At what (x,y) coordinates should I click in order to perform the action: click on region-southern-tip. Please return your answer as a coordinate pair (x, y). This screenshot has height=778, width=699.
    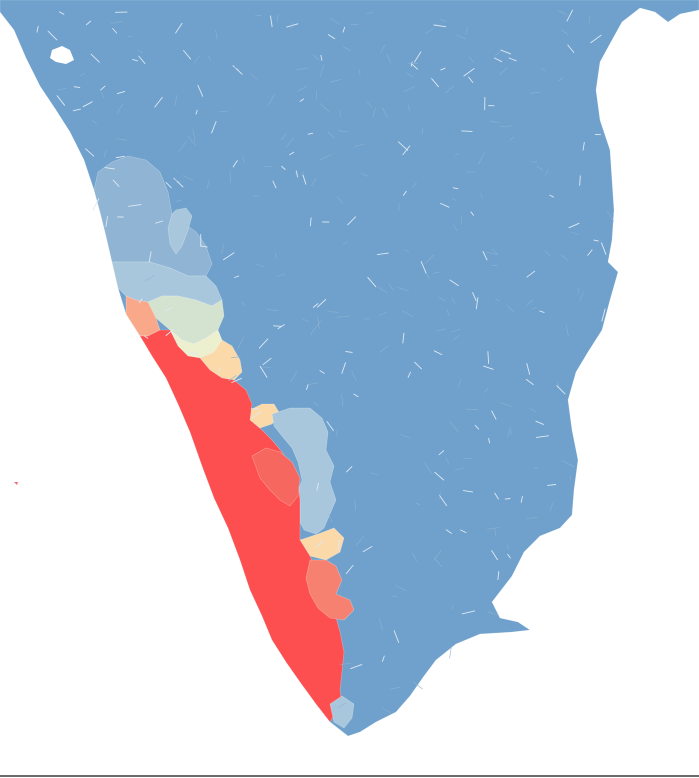
    Looking at the image, I should click on (342, 712).